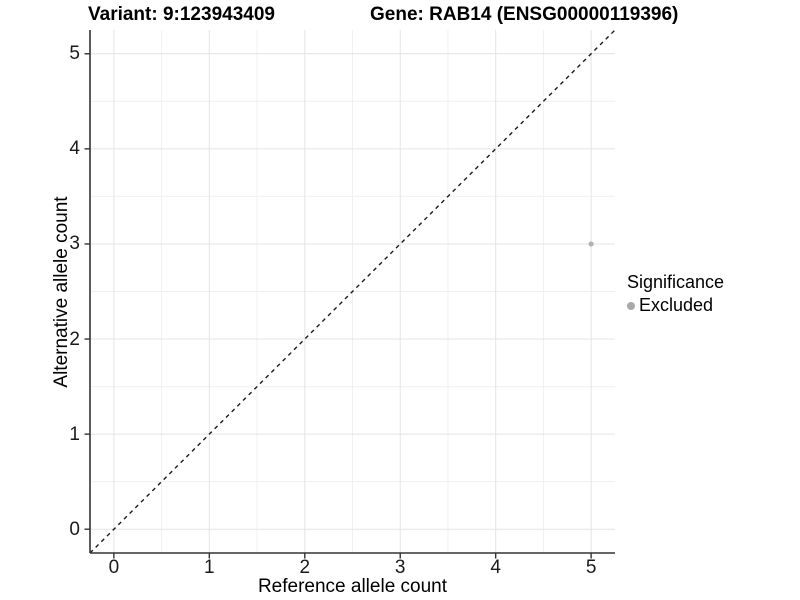  What do you see at coordinates (74, 54) in the screenshot?
I see `y-tick-label: 5` at bounding box center [74, 54].